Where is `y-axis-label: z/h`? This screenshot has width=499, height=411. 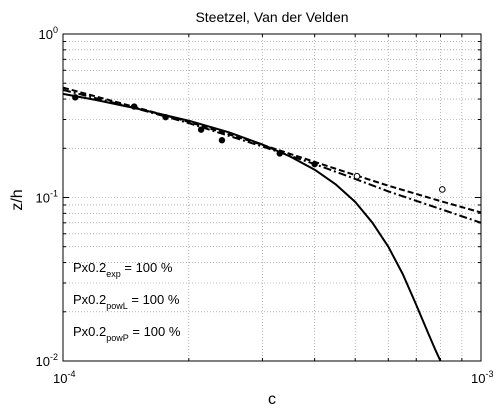 y-axis-label: z/h is located at coordinates (17, 199).